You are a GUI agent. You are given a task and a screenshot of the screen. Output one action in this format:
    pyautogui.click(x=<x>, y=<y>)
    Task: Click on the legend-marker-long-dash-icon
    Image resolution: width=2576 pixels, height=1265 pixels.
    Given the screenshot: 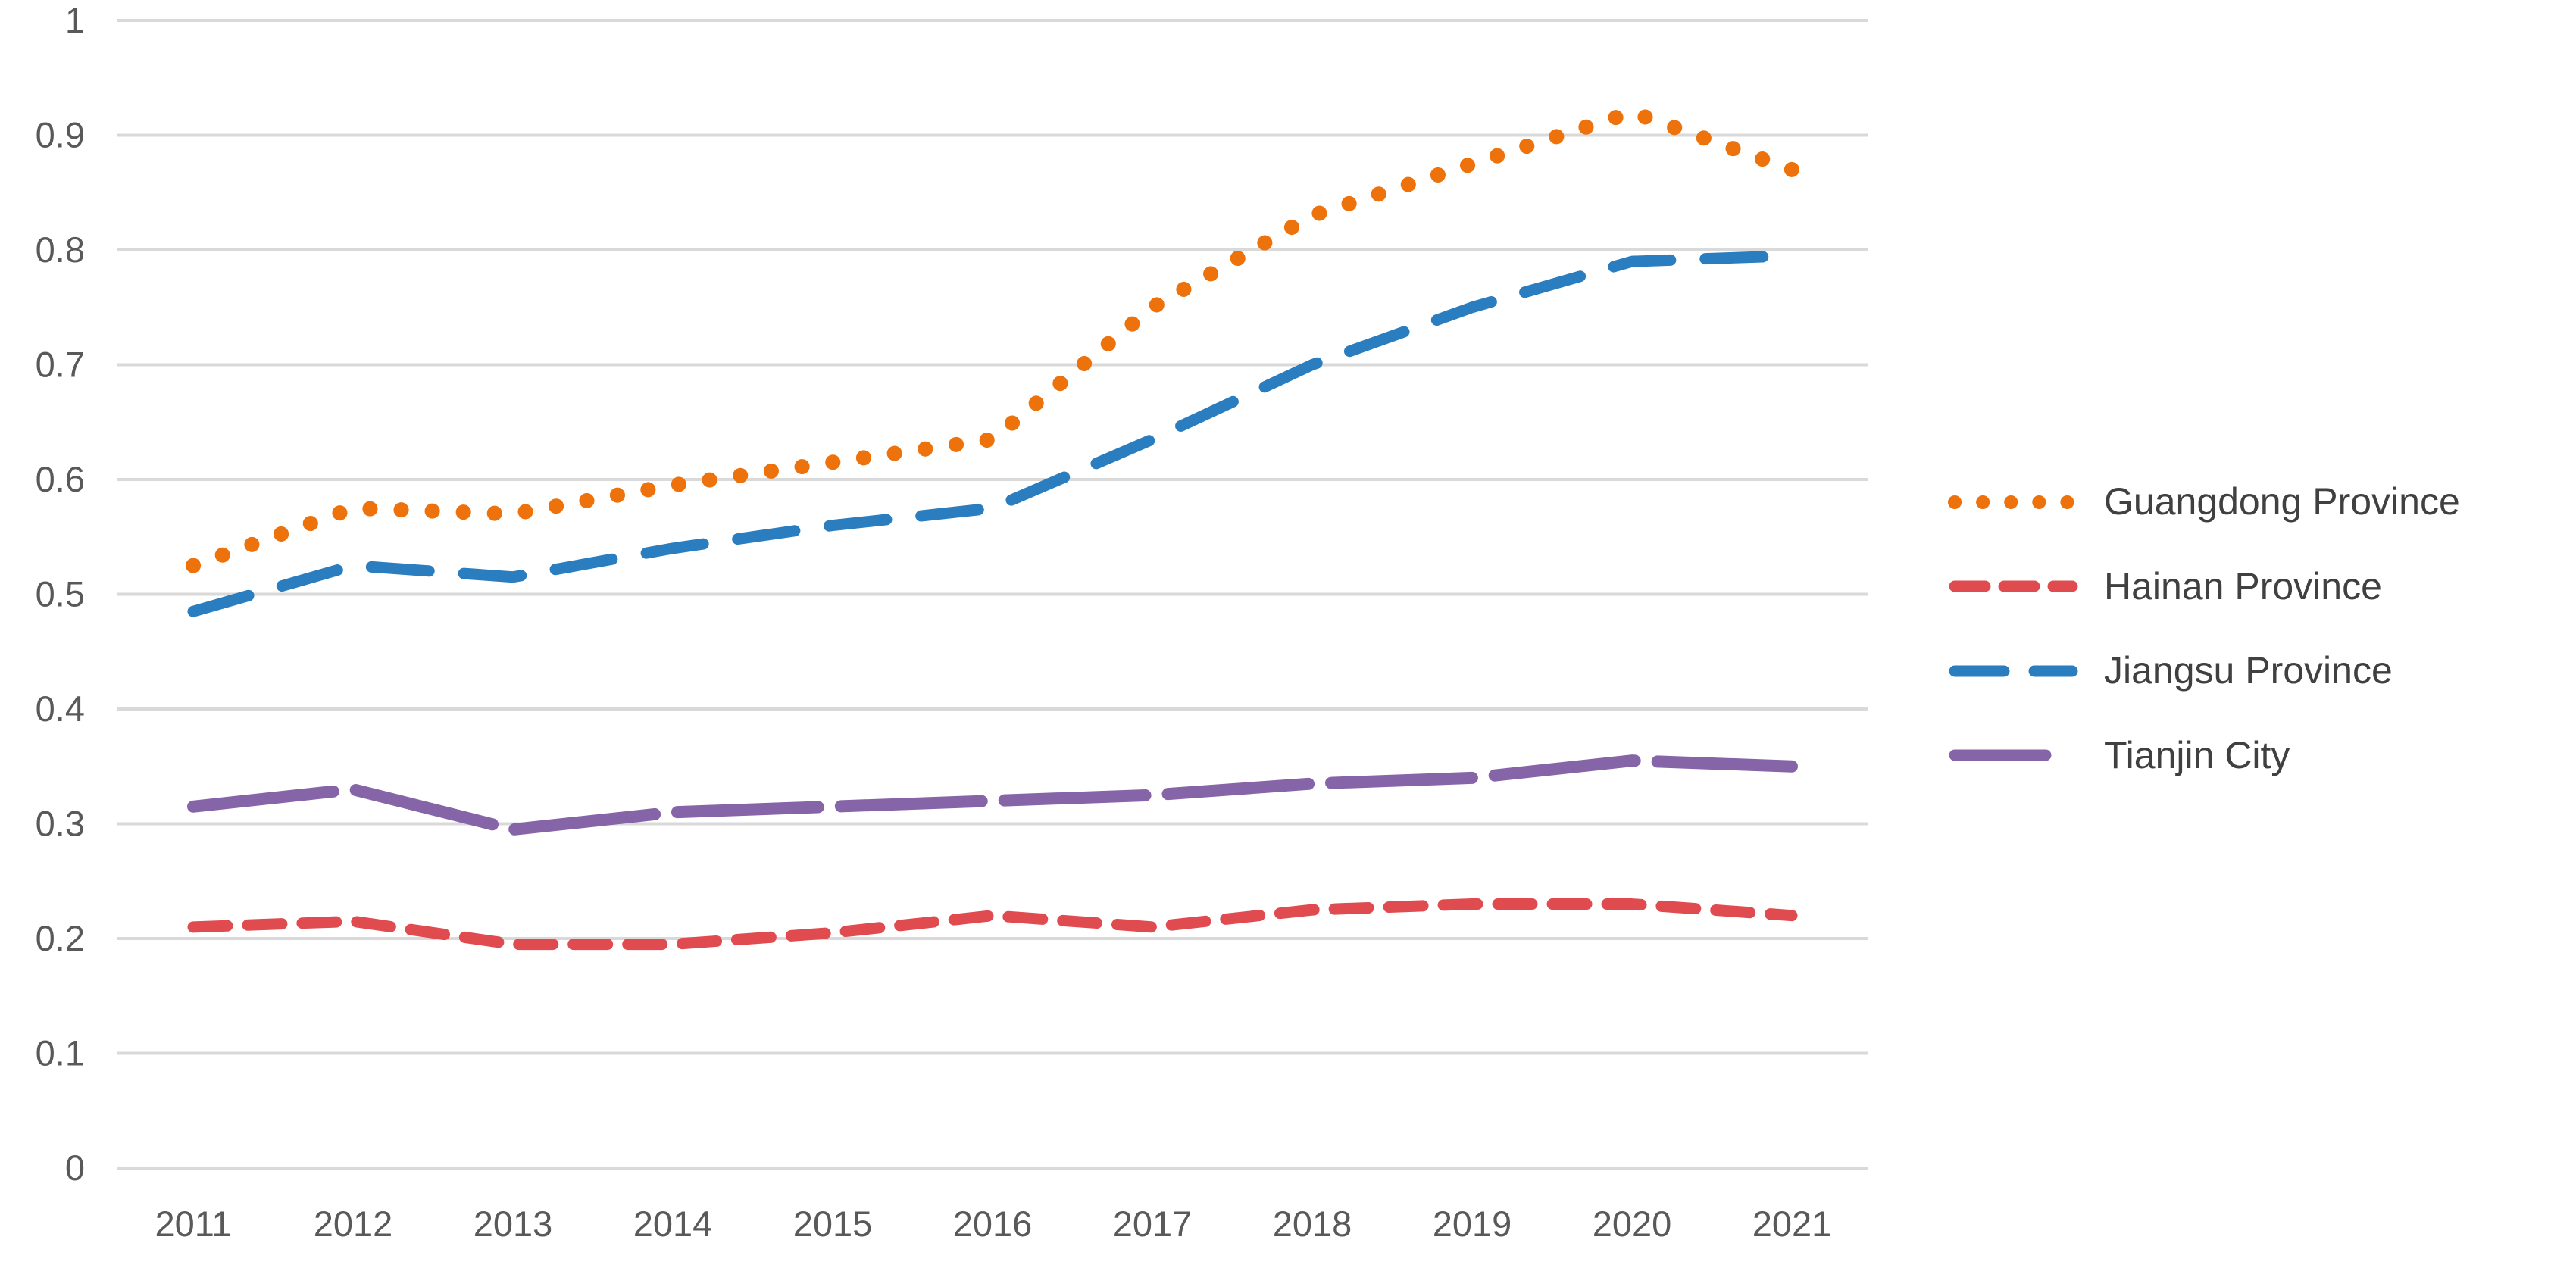 What is the action you would take?
    pyautogui.click(x=2014, y=671)
    